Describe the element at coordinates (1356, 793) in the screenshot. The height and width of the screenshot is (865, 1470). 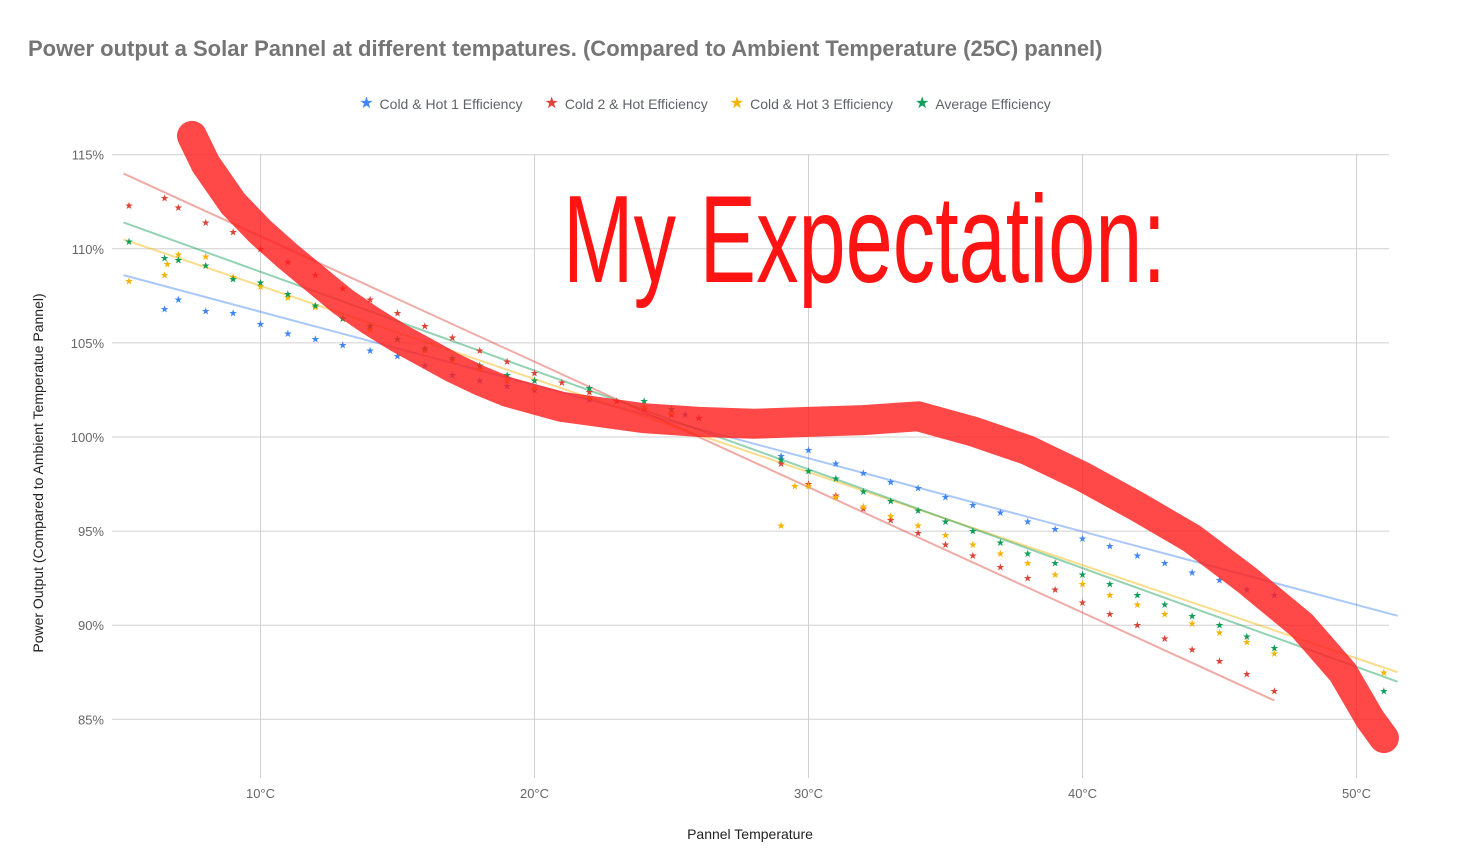
I see `x-tick-label: 50°C` at that location.